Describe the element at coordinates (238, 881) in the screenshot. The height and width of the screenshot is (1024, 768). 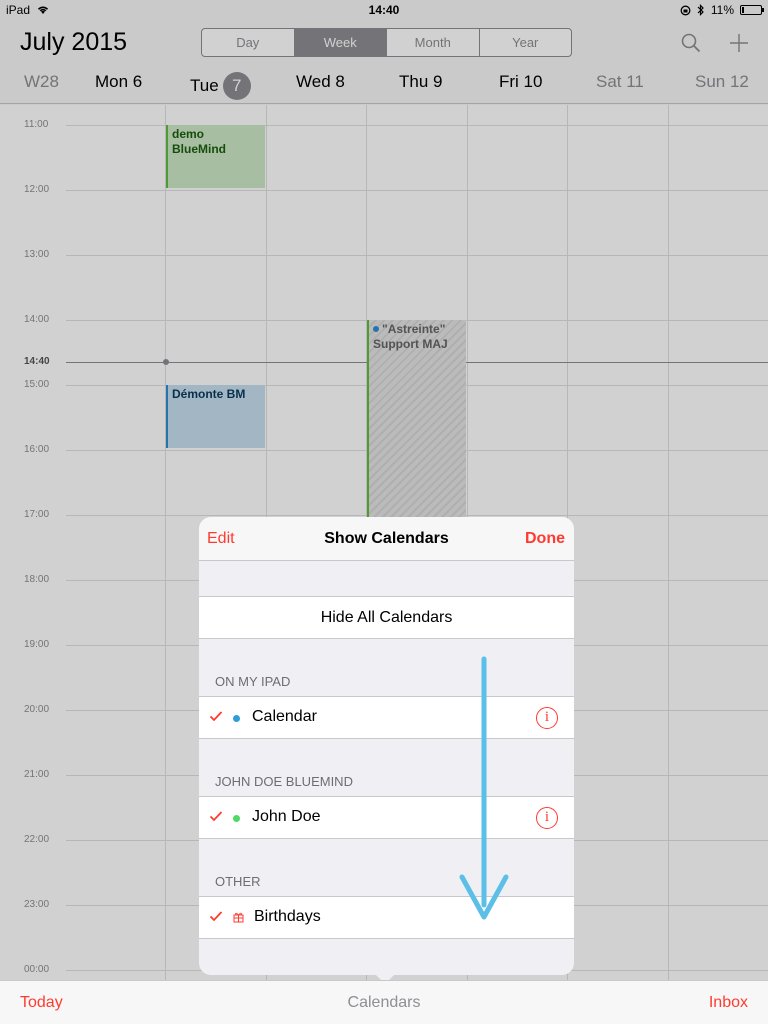
I see `section-header-other: OTHER` at that location.